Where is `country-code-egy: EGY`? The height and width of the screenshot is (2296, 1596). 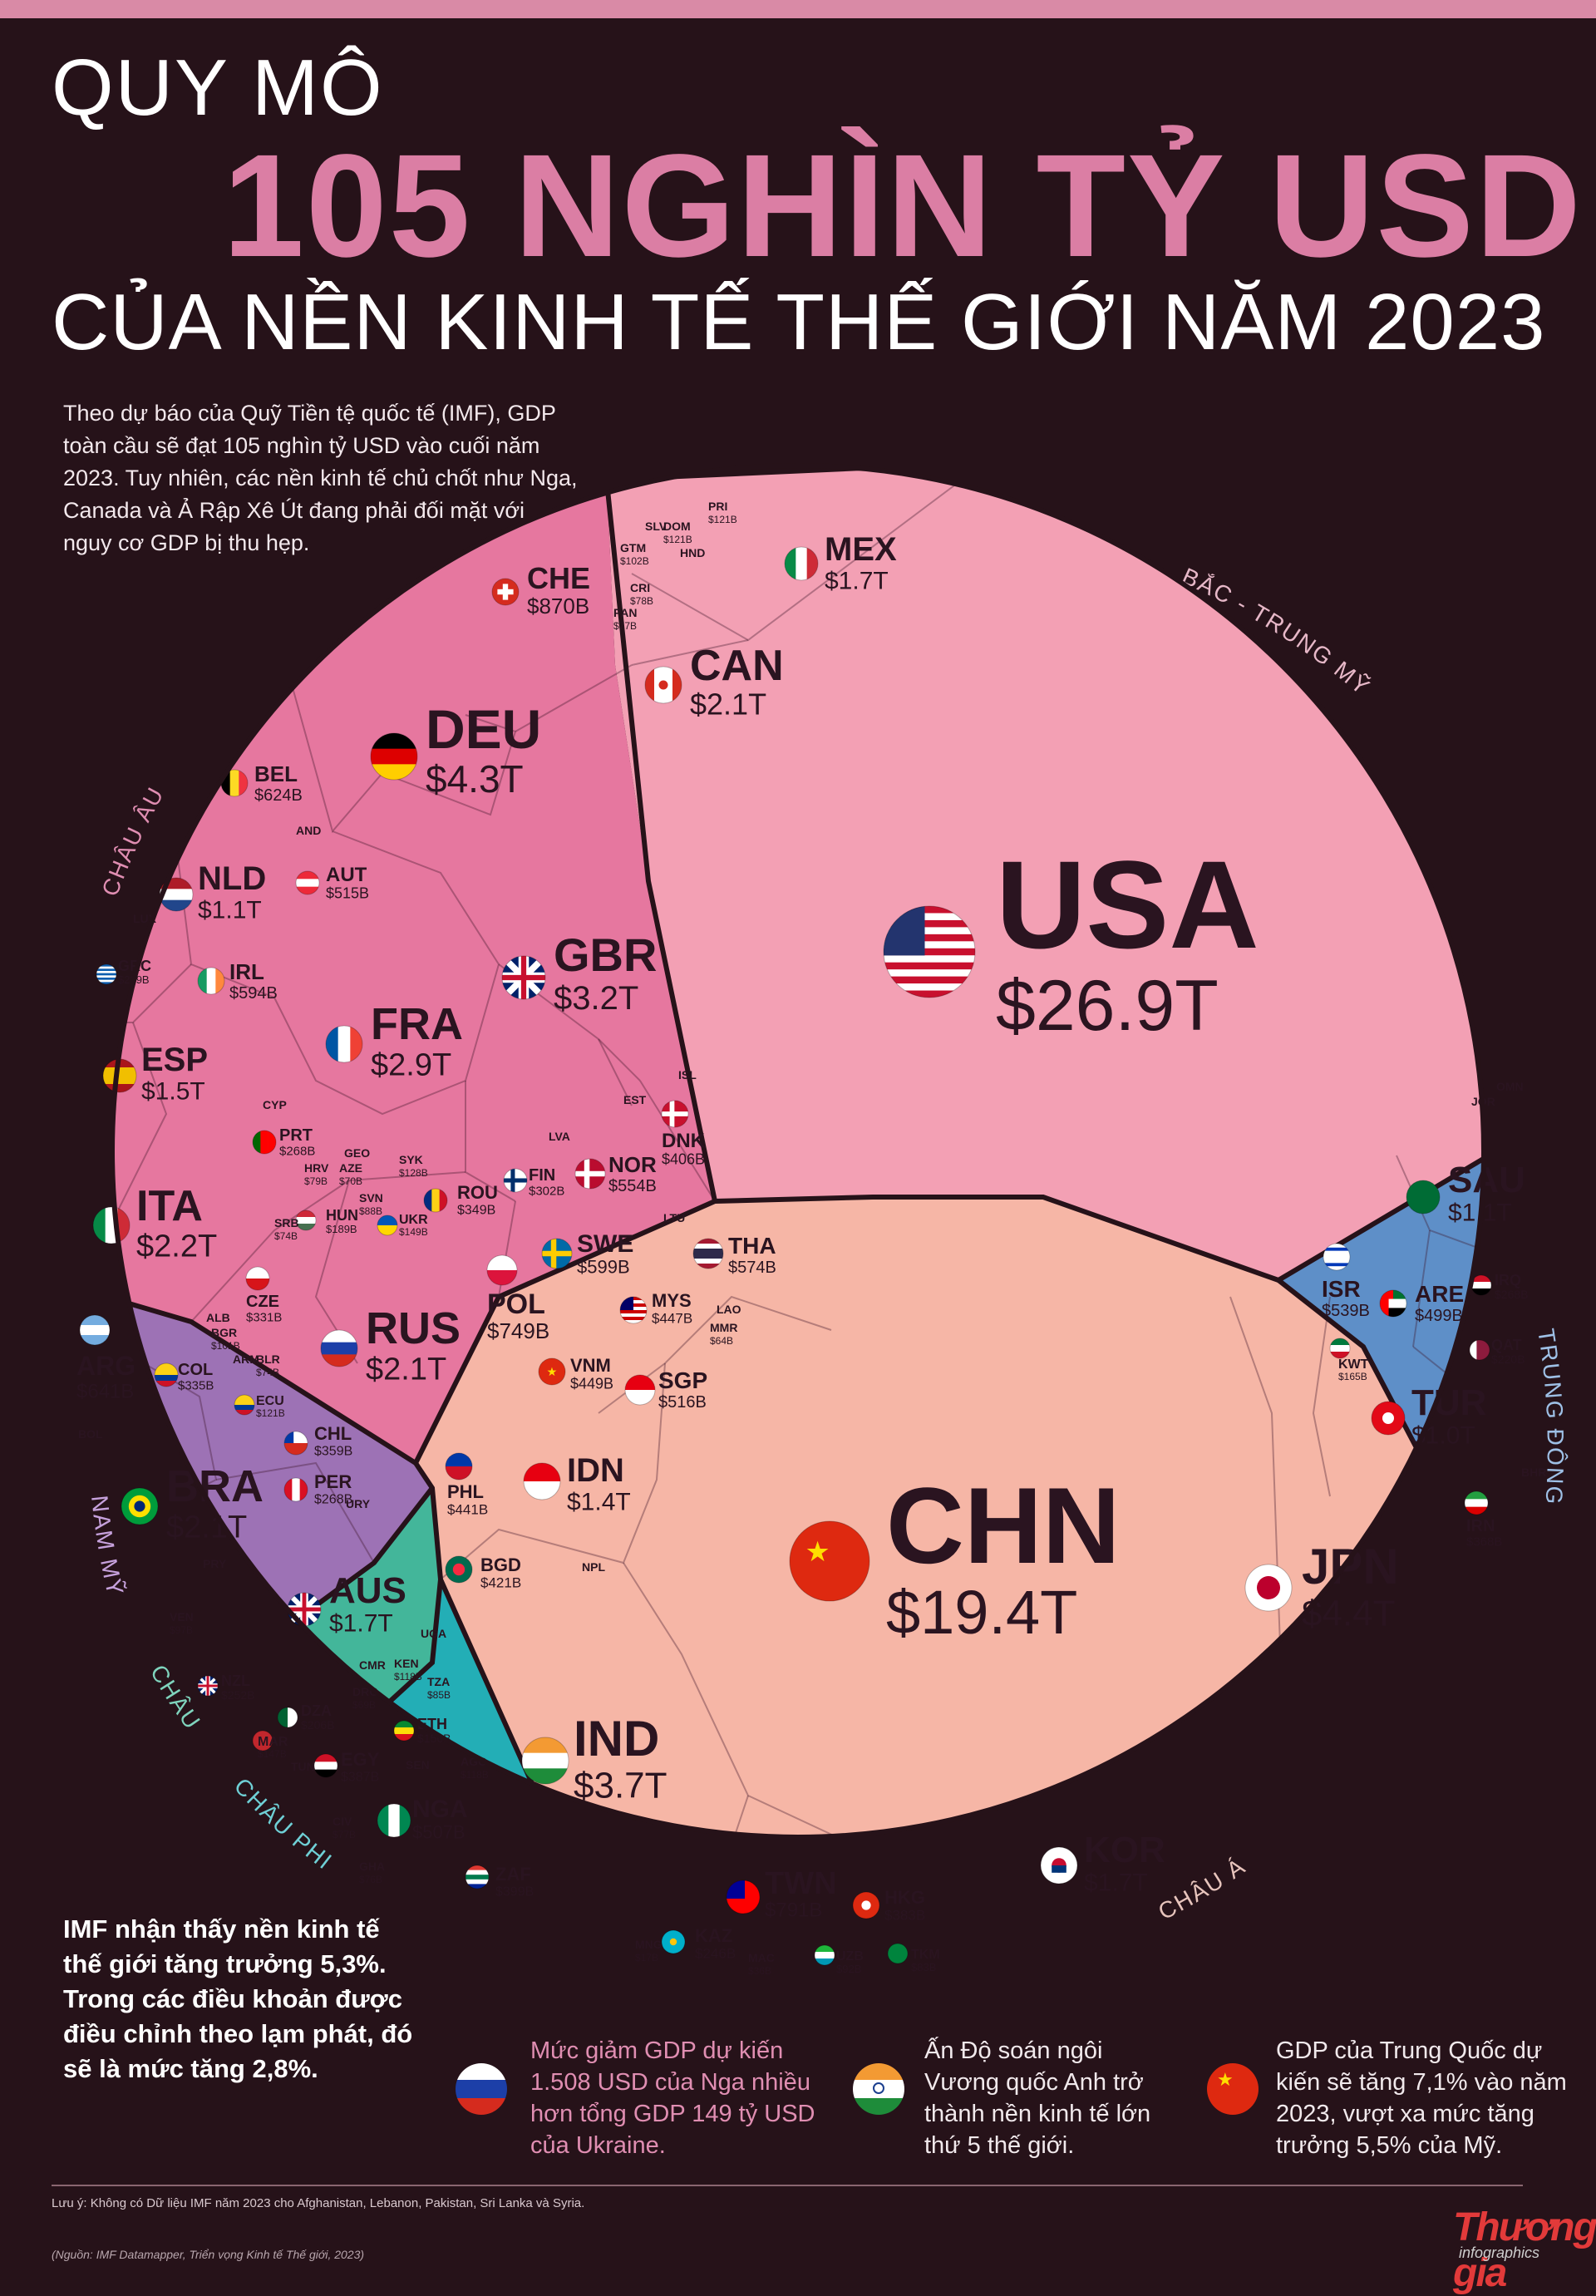 country-code-egy: EGY is located at coordinates (360, 1759).